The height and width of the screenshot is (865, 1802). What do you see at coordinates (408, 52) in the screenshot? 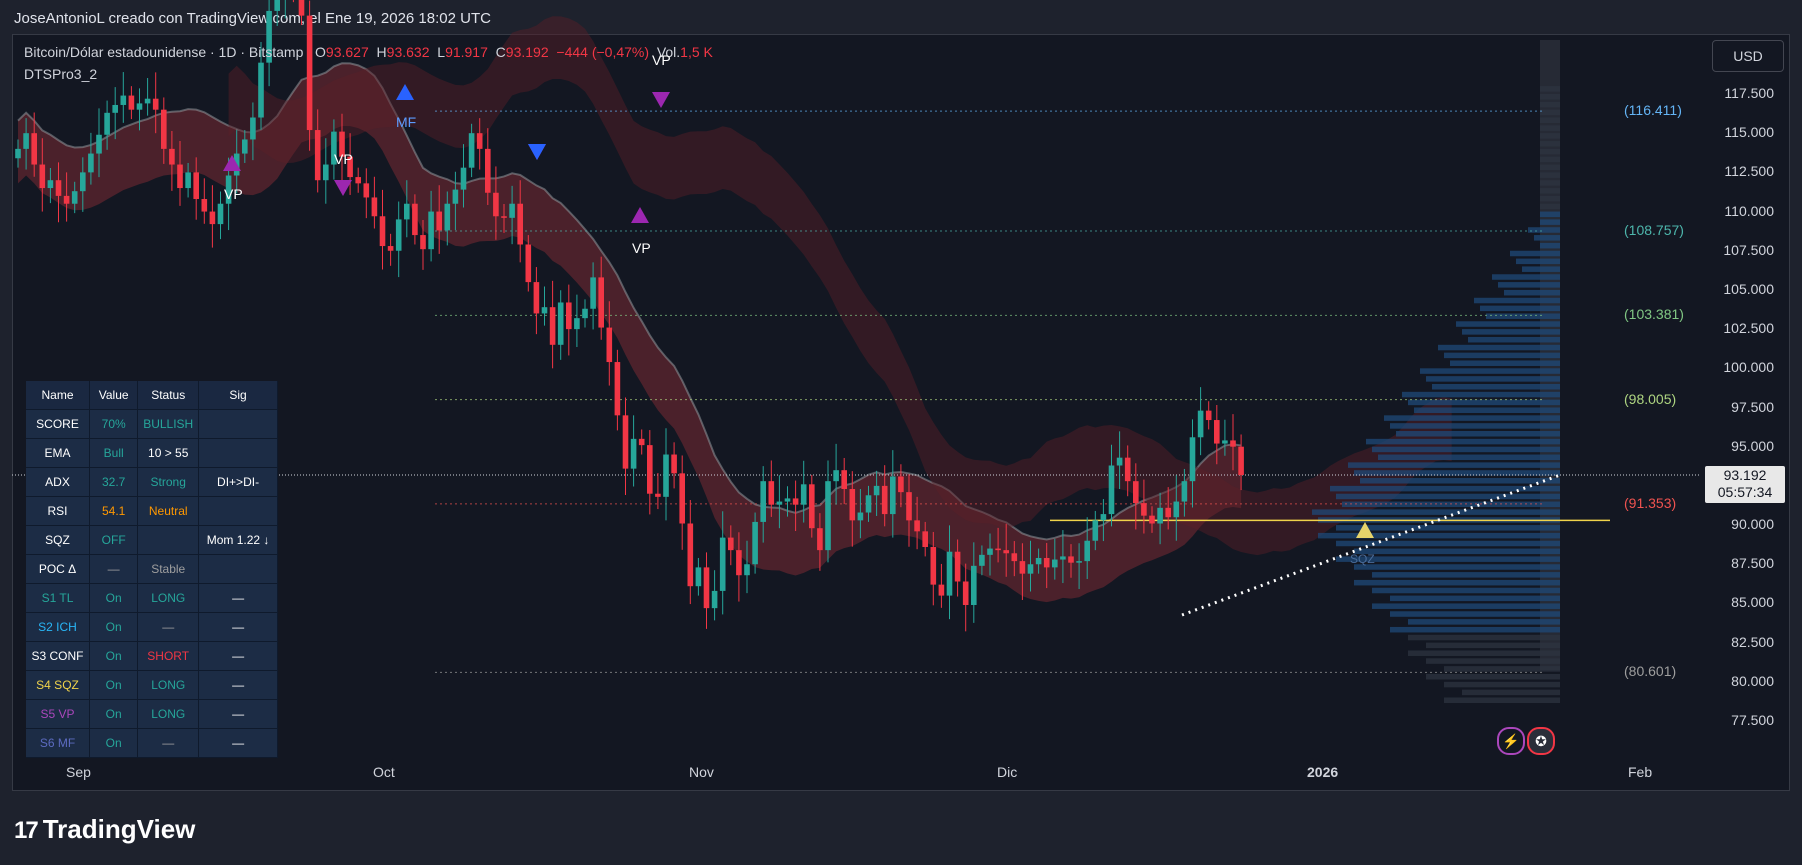
I see `high-value: 93.632` at bounding box center [408, 52].